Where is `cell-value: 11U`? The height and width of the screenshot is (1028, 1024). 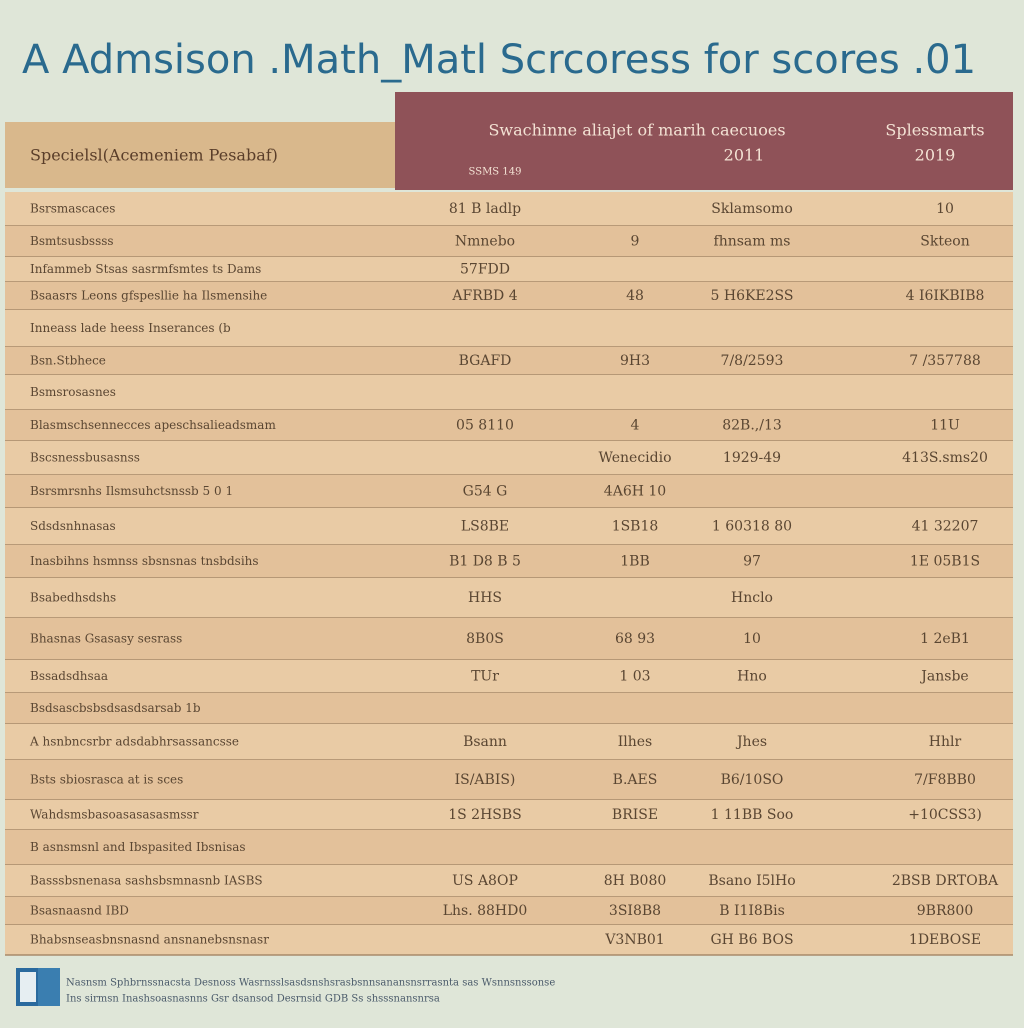
cell-value: 11U is located at coordinates (945, 426).